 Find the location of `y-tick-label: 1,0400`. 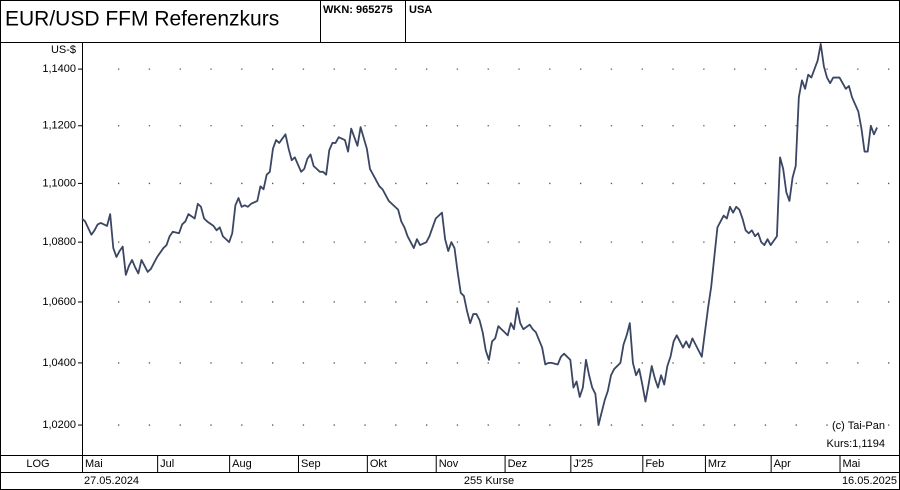

y-tick-label: 1,0400 is located at coordinates (59, 363).